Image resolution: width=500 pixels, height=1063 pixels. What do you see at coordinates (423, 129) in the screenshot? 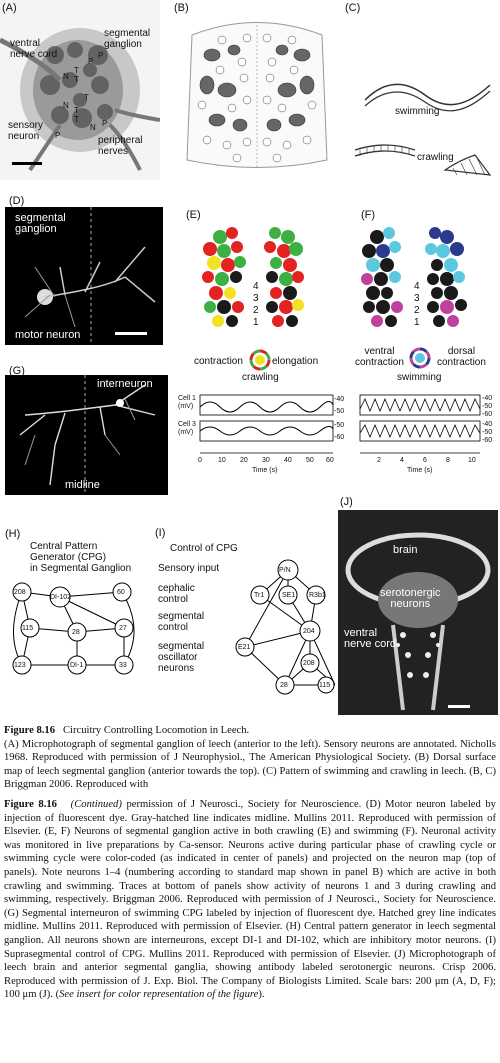
I see `locomotion-drawings` at bounding box center [423, 129].